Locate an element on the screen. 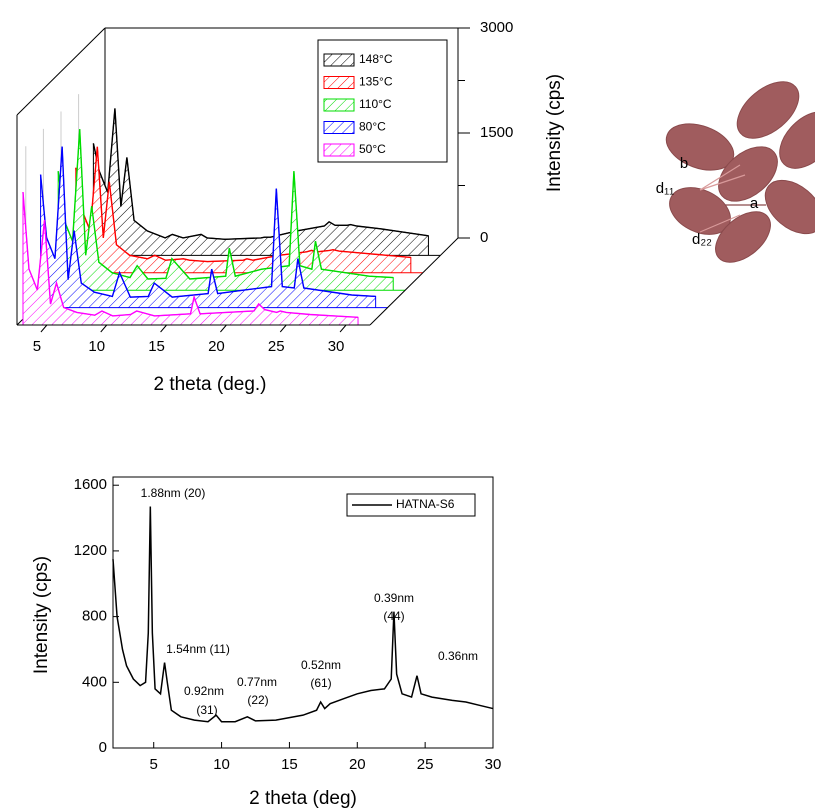 Image resolution: width=815 pixels, height=809 pixels. legend-label: 80°C is located at coordinates (372, 127).